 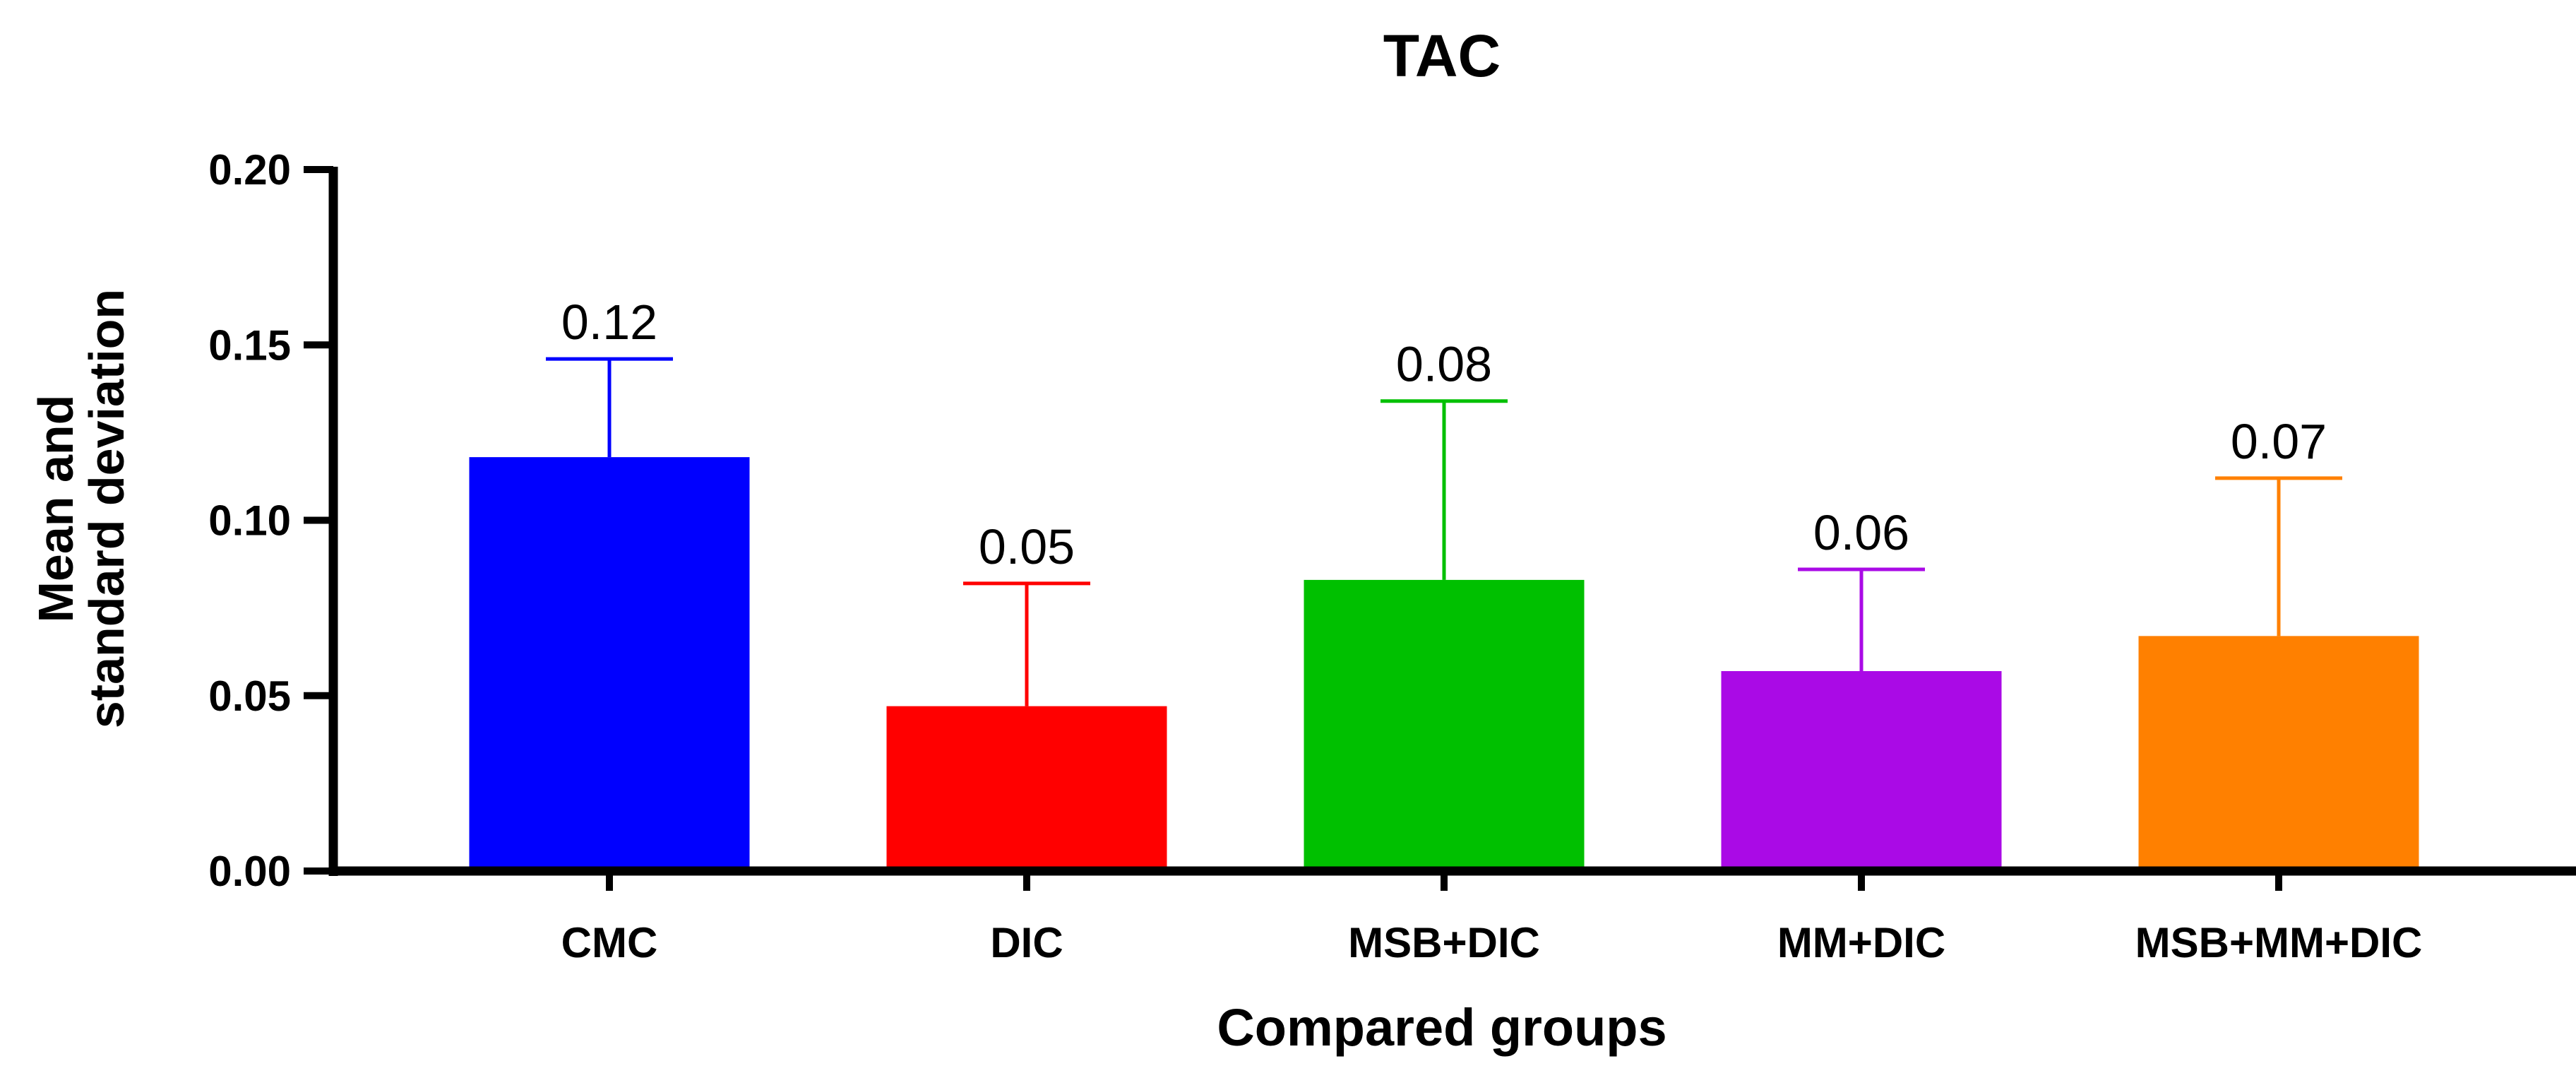 What do you see at coordinates (249, 696) in the screenshot?
I see `y-tick-label-1: 0.05` at bounding box center [249, 696].